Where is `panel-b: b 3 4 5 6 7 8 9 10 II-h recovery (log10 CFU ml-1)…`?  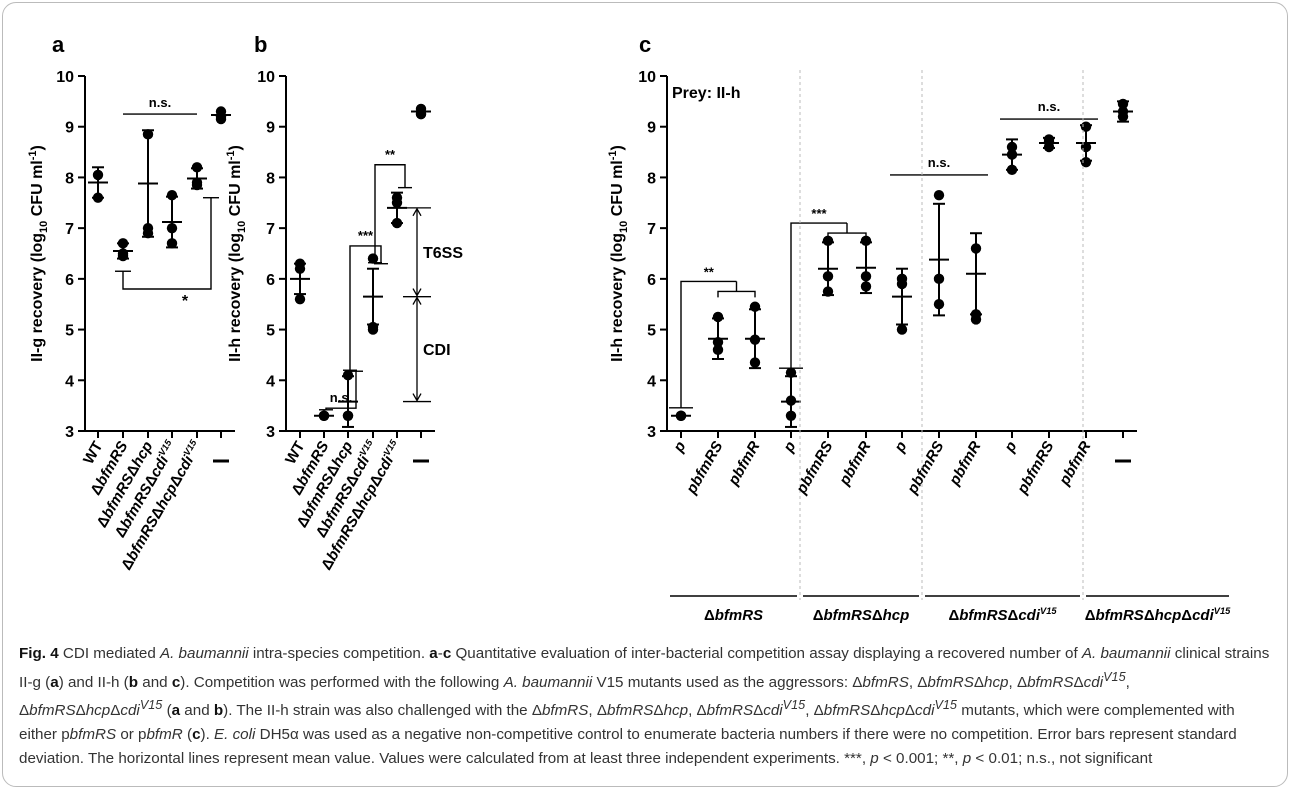 panel-b: b 3 4 5 6 7 8 9 10 II-h recovery (log10 CFU ml-1)… is located at coordinates (344, 246).